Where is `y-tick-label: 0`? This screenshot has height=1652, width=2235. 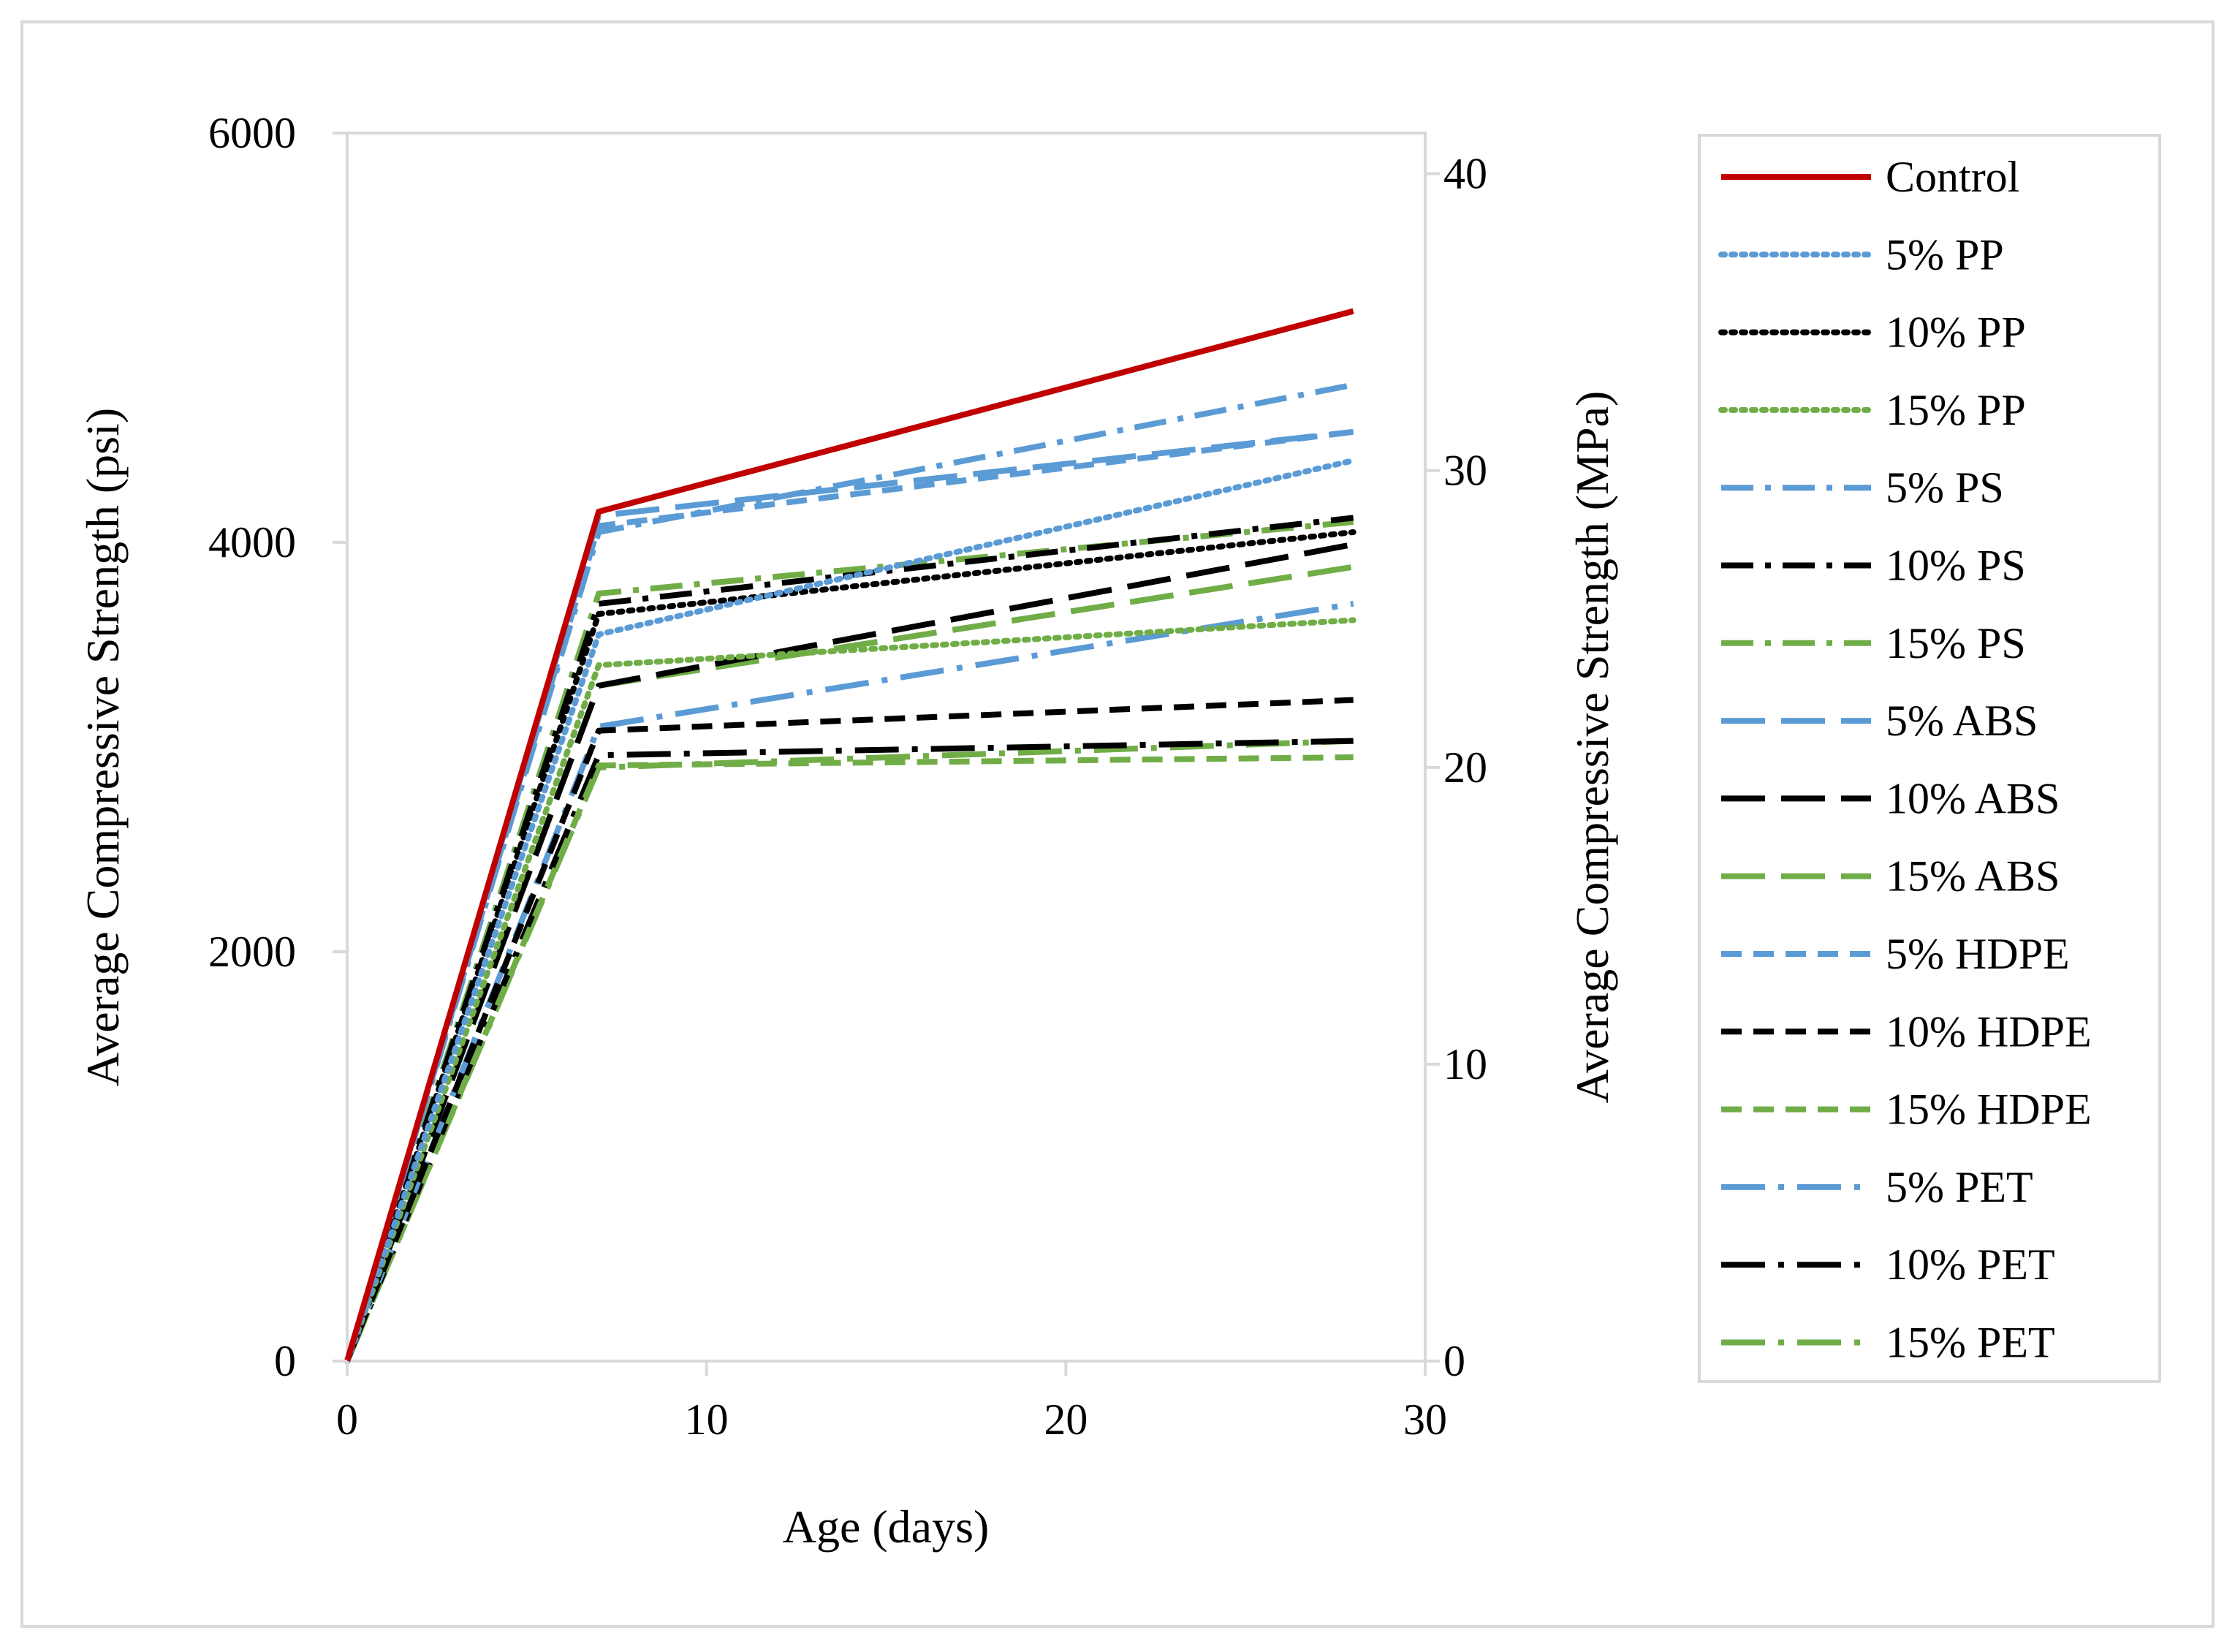
y-tick-label: 0 is located at coordinates (285, 1361).